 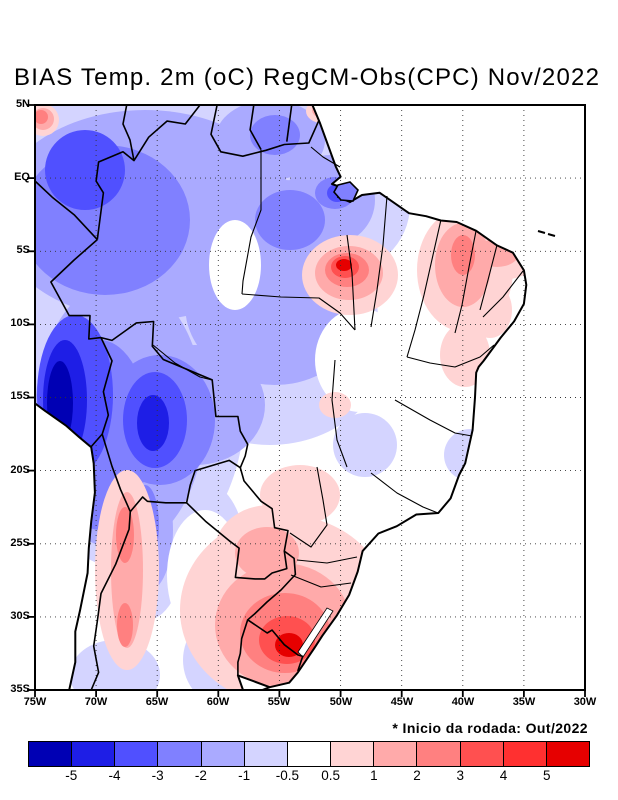 I want to click on colorbar-tick-label: 4, so click(x=503, y=775).